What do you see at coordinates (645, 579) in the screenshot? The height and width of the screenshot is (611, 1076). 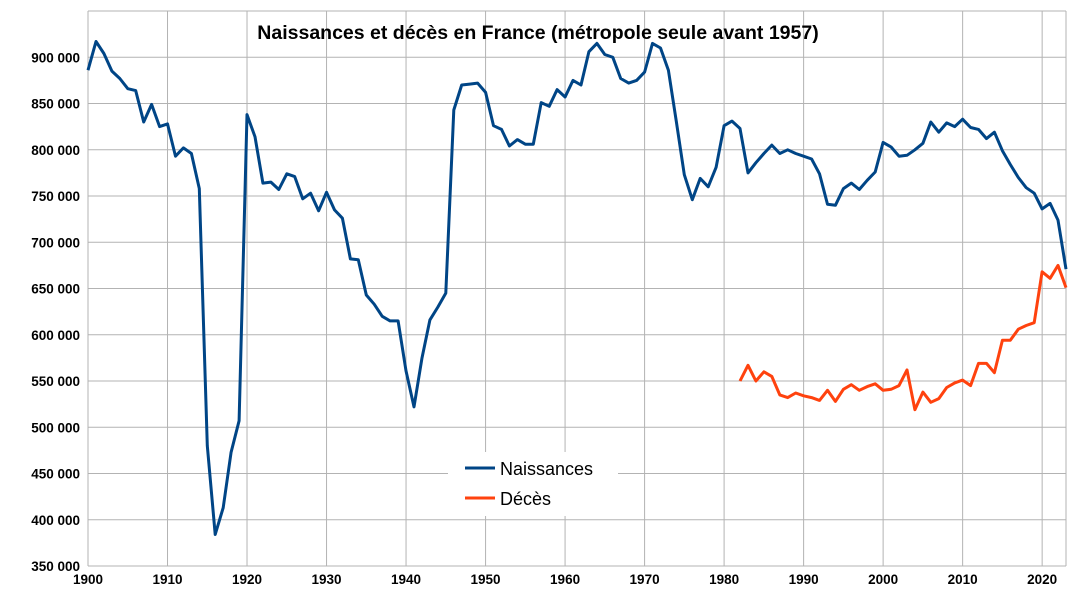 I see `x-tick-label: 1970` at bounding box center [645, 579].